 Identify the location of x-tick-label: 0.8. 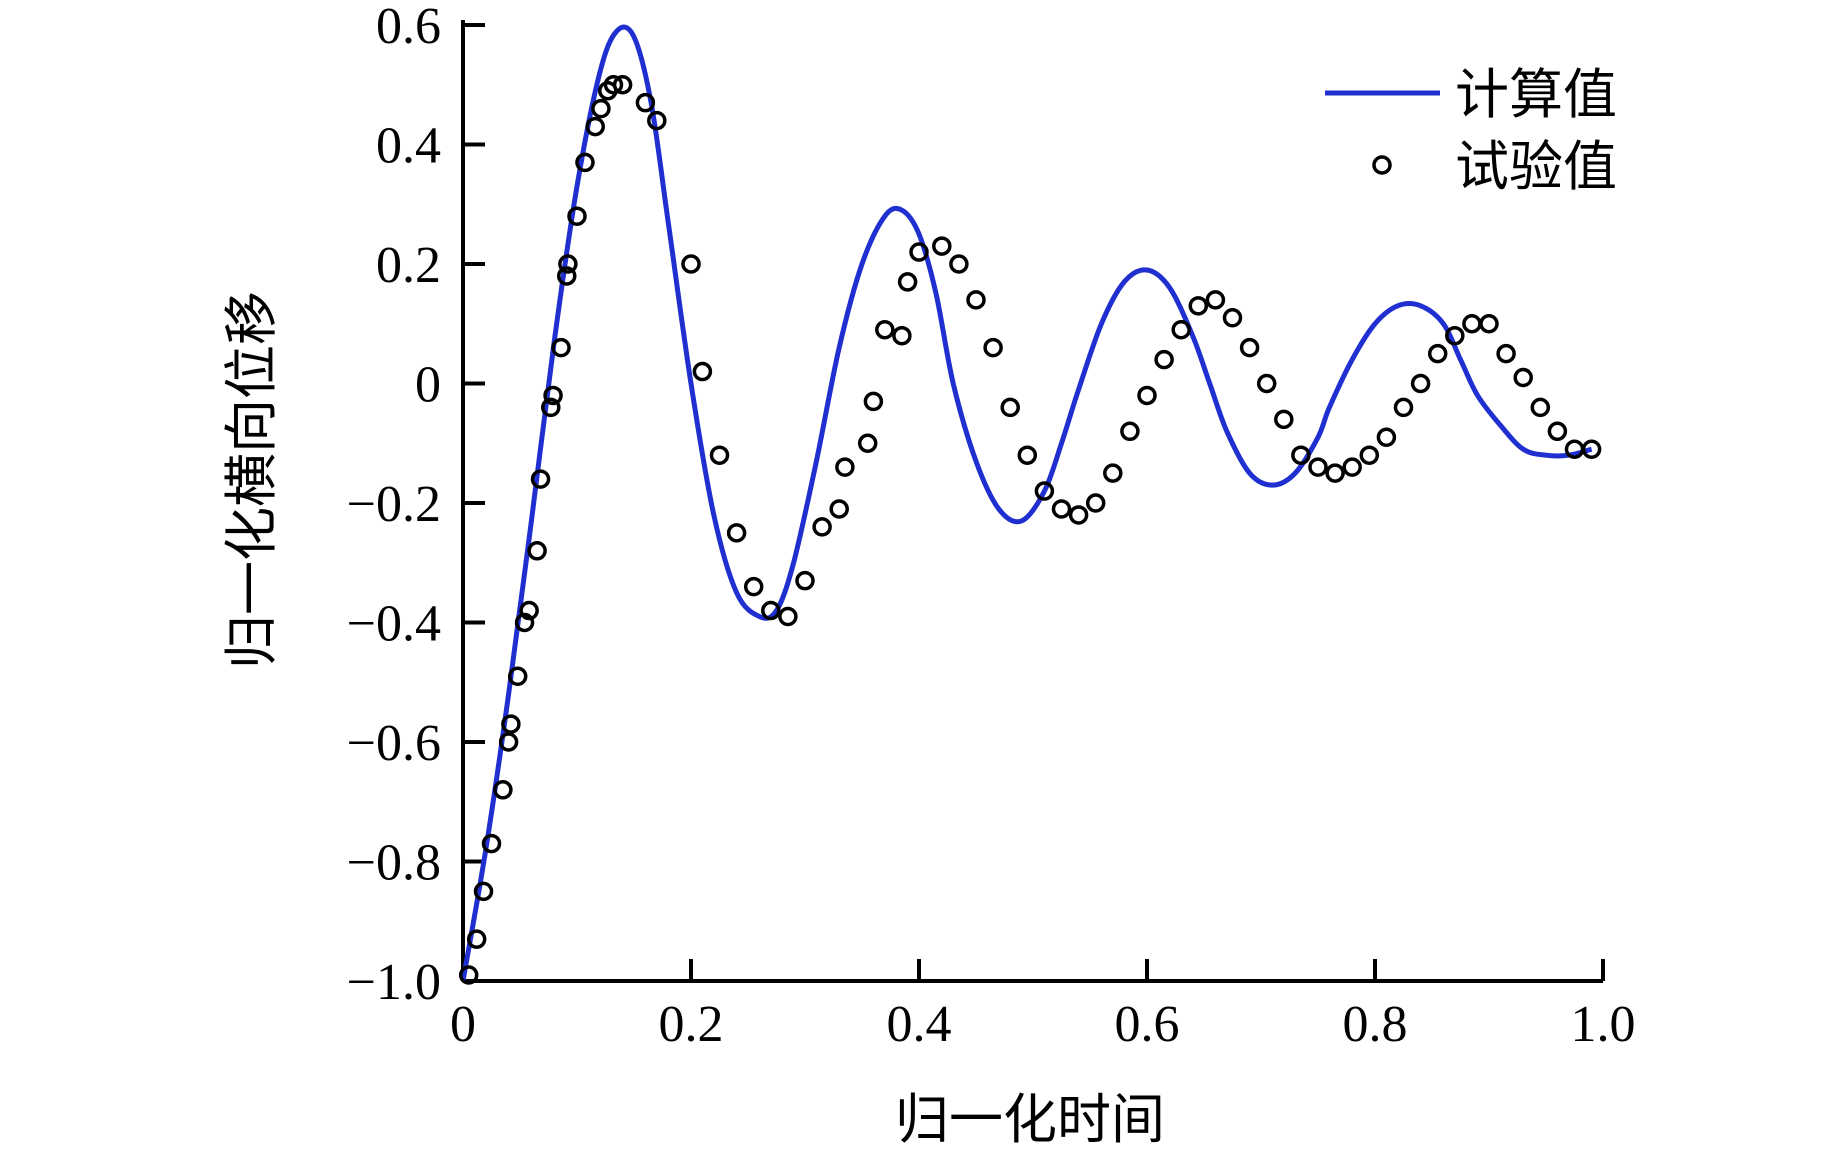
(1375, 1024).